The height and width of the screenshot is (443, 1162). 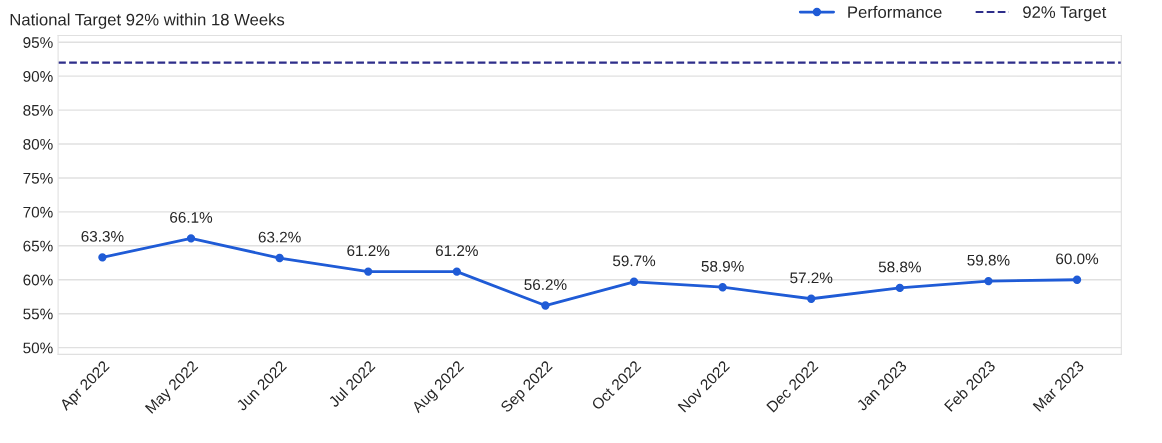 I want to click on y-tick-label: 50%, so click(x=38, y=348).